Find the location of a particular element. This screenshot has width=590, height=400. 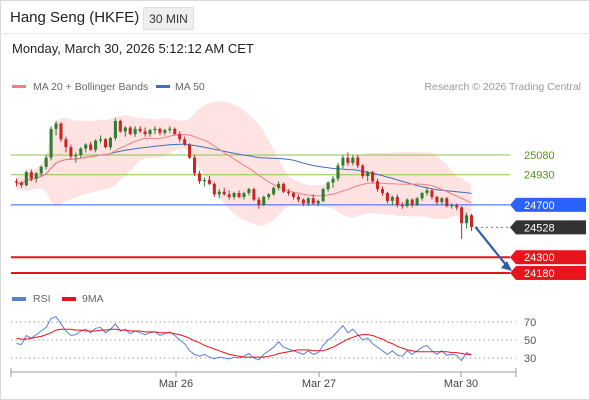

rsi-tick-label-50: 50 is located at coordinates (530, 341).